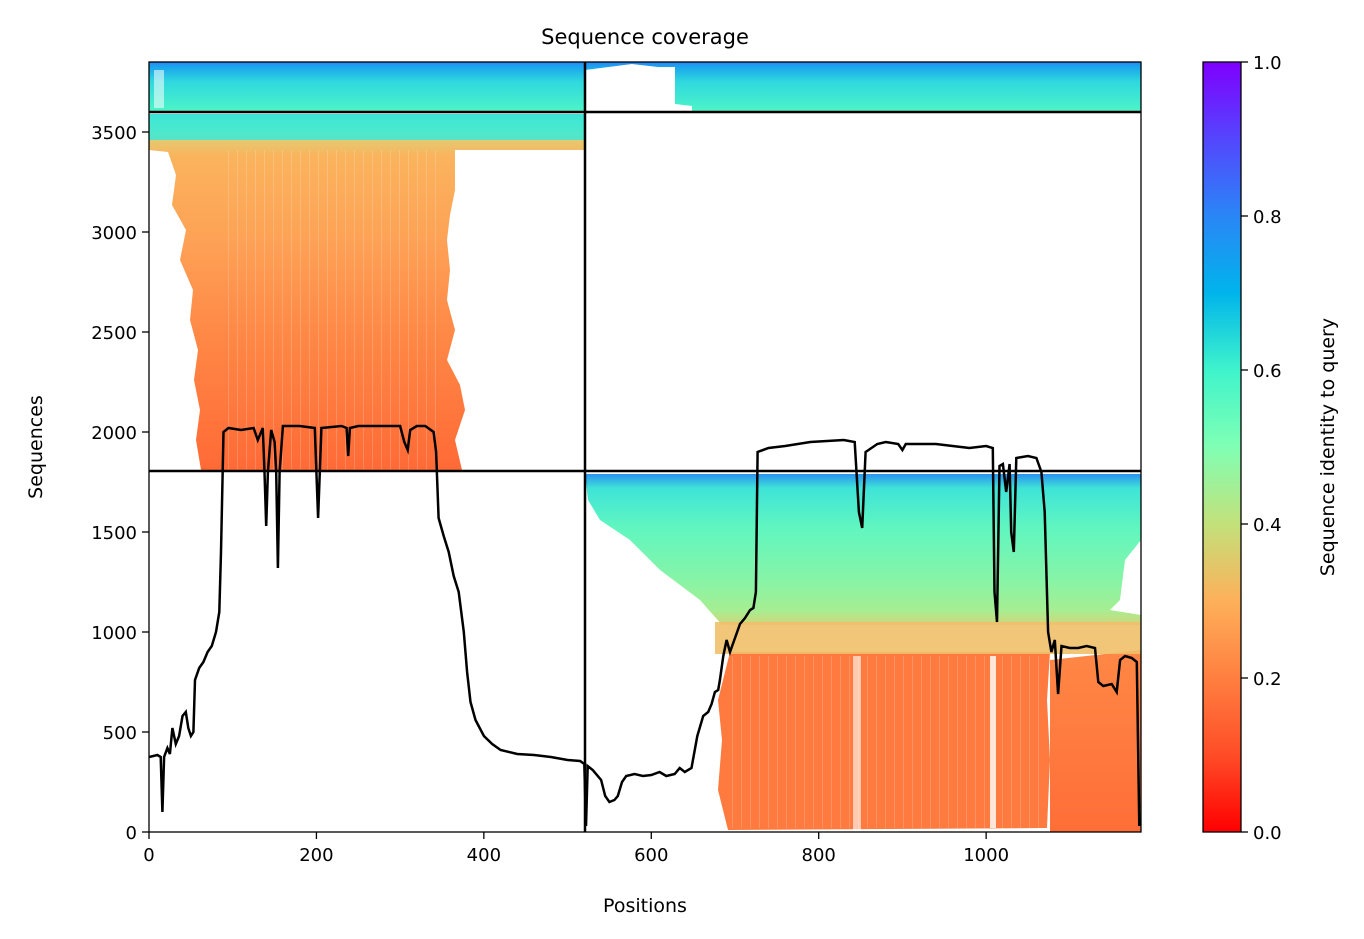  What do you see at coordinates (131, 833) in the screenshot?
I see `y-tick-label: 0` at bounding box center [131, 833].